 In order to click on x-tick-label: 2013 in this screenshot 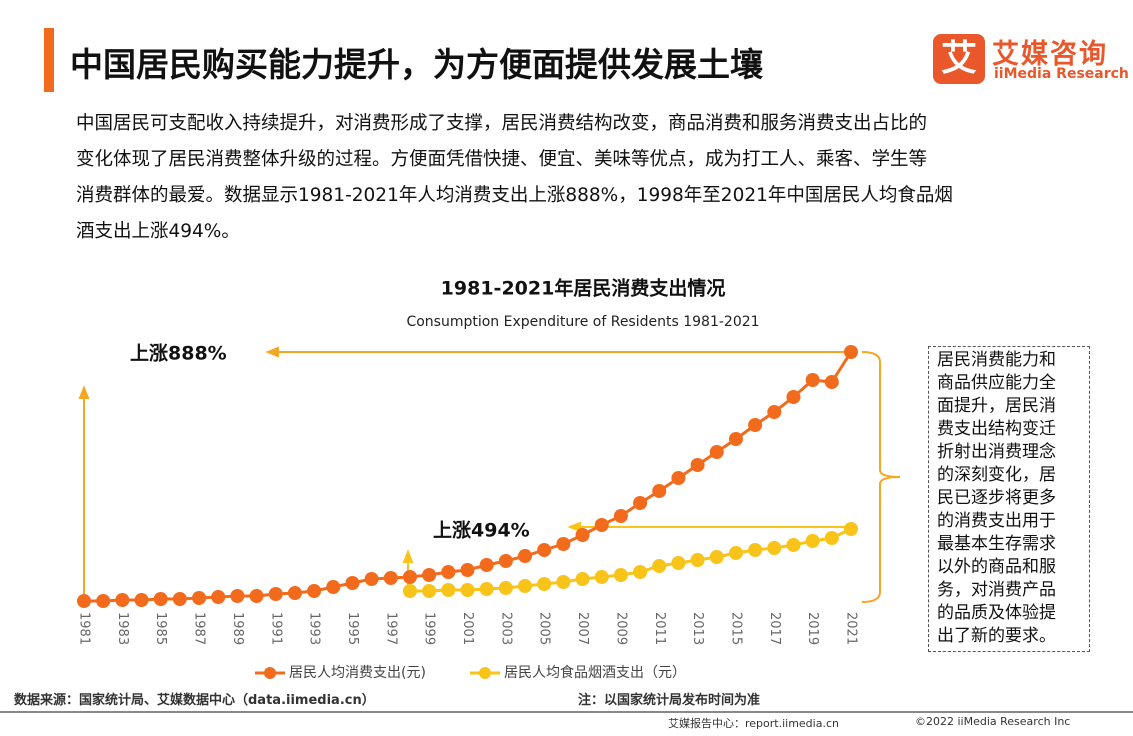, I will do `click(697, 628)`.